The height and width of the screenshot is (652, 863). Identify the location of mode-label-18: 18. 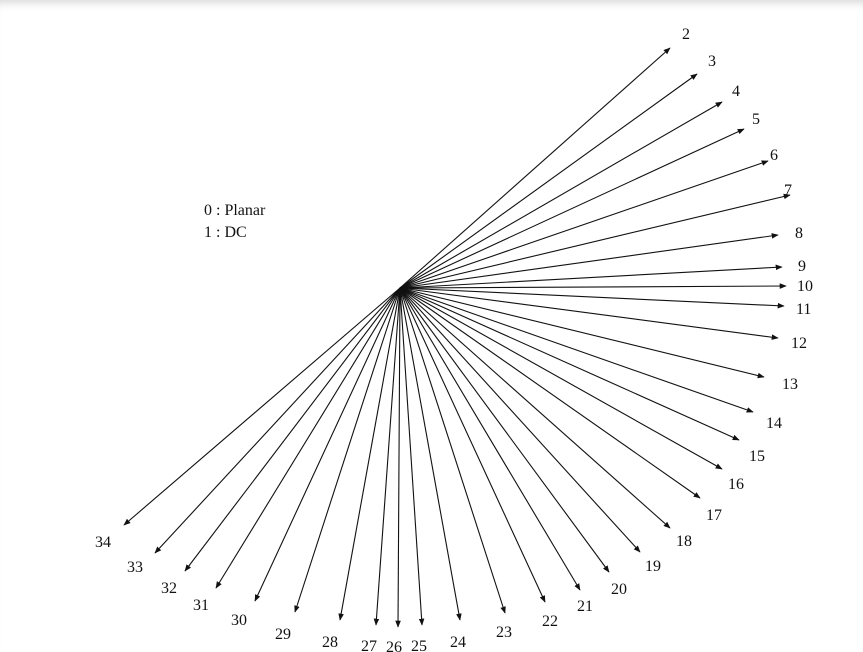
(684, 541).